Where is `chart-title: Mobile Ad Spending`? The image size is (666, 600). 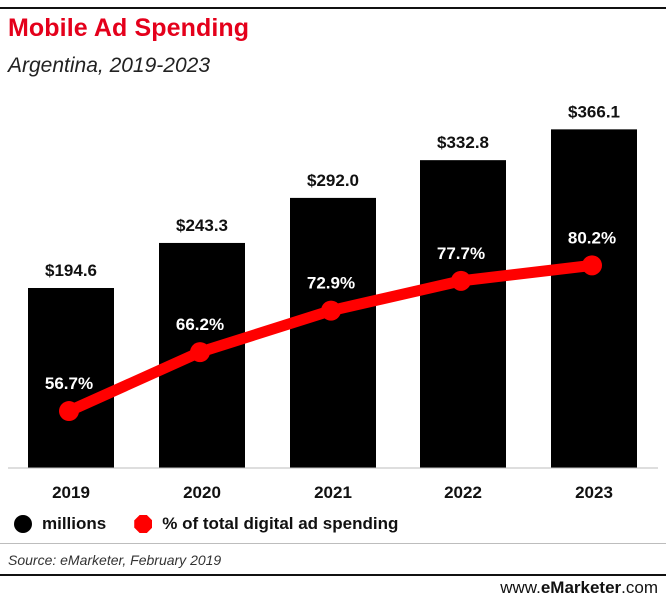 chart-title: Mobile Ad Spending is located at coordinates (129, 28).